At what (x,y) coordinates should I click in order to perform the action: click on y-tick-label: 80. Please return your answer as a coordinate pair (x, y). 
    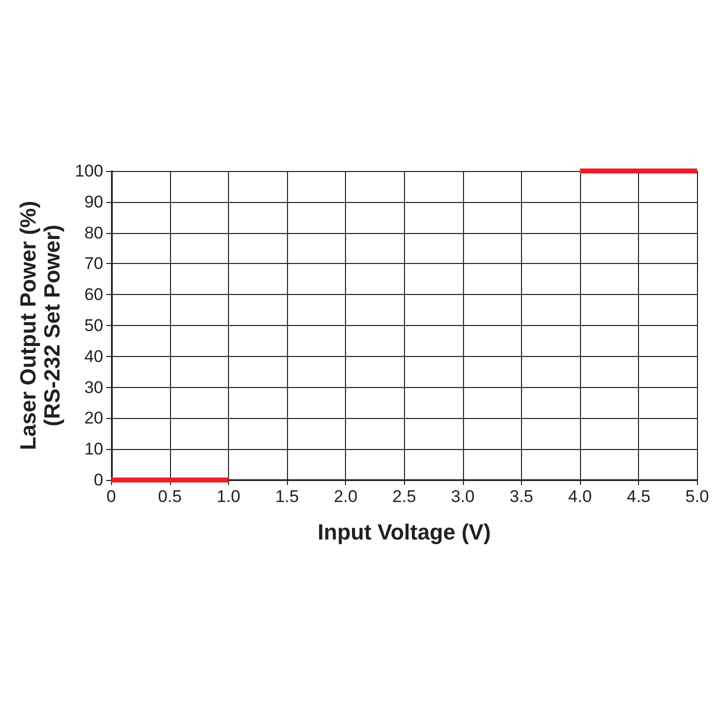
    Looking at the image, I should click on (94, 232).